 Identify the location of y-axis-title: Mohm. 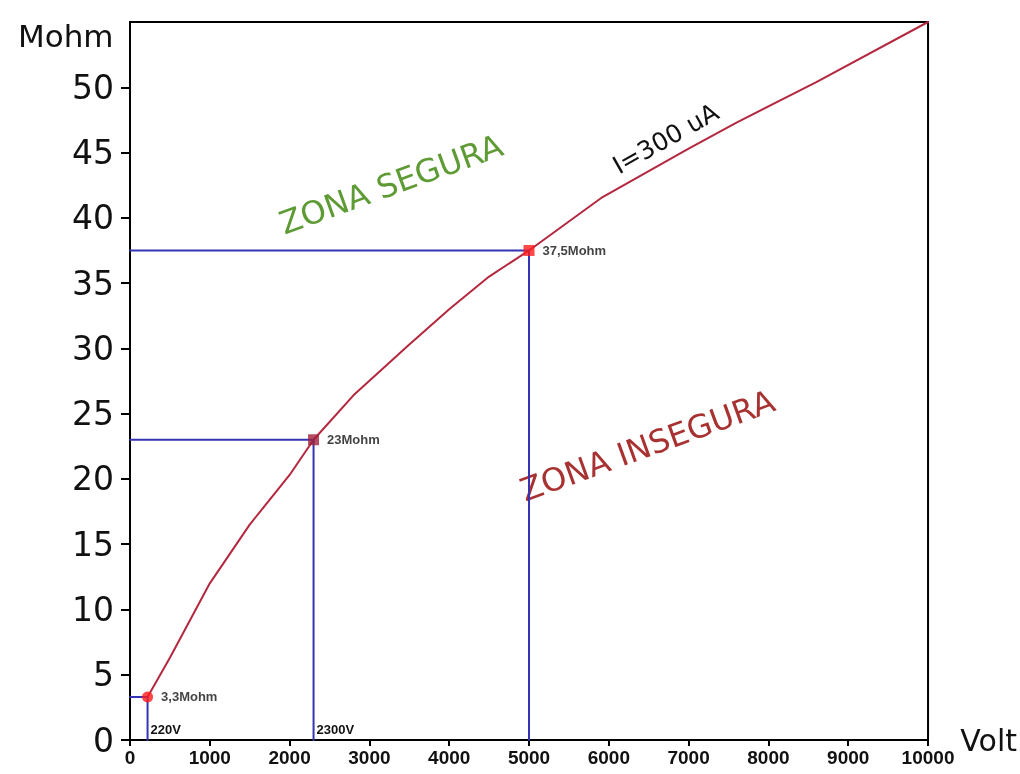
(66, 35).